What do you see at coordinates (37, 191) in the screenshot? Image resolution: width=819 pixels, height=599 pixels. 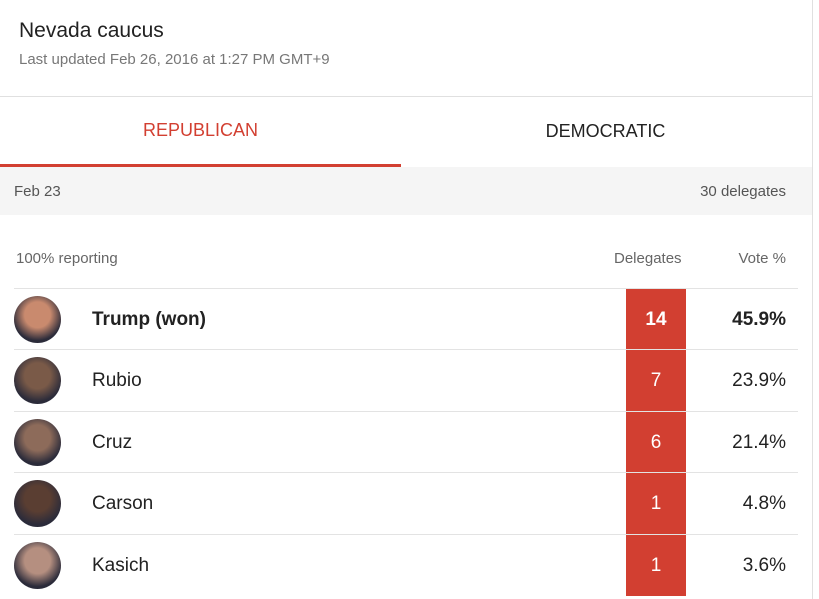 I see `date: Feb 23` at bounding box center [37, 191].